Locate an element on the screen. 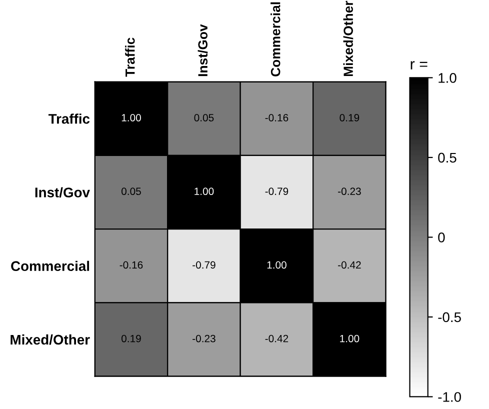 The height and width of the screenshot is (409, 489). color-bar-label: 0.5 is located at coordinates (447, 157).